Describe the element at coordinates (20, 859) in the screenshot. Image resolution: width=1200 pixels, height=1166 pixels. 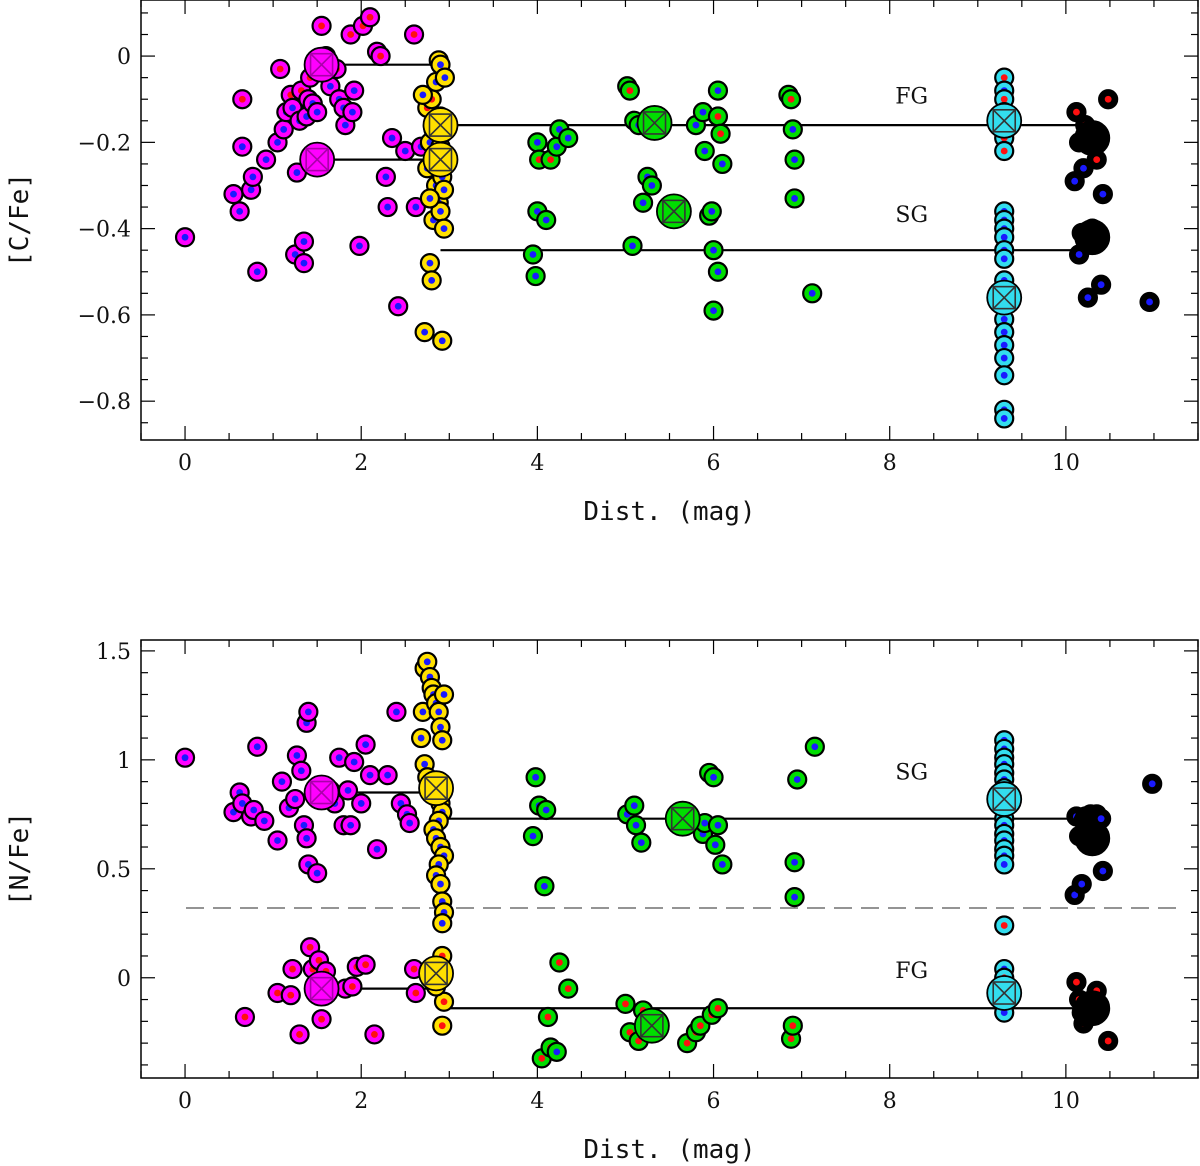
I see `y-axis-label: [N/Fe]` at that location.